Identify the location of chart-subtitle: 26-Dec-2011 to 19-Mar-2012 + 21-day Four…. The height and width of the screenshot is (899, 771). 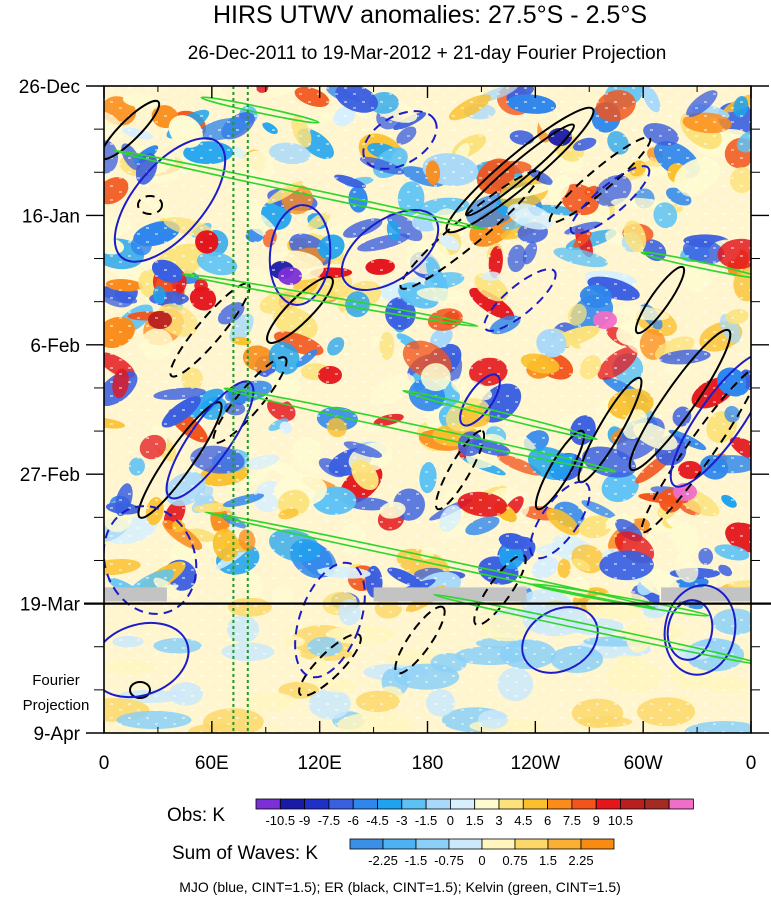
(427, 53).